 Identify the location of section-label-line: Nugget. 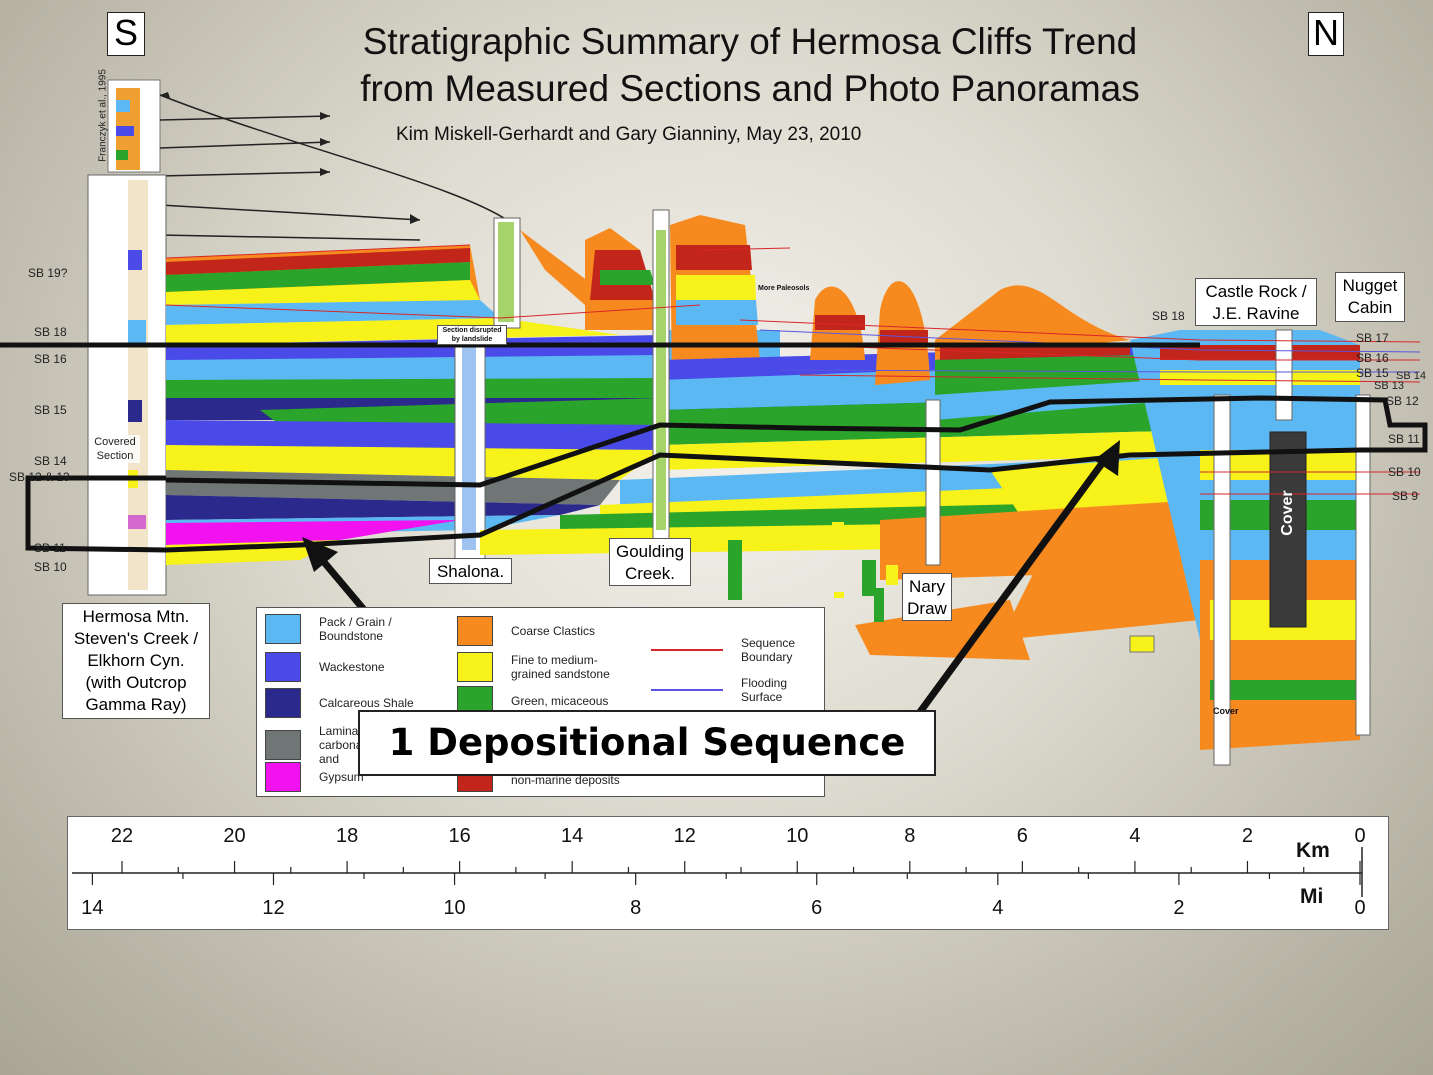
(1370, 285).